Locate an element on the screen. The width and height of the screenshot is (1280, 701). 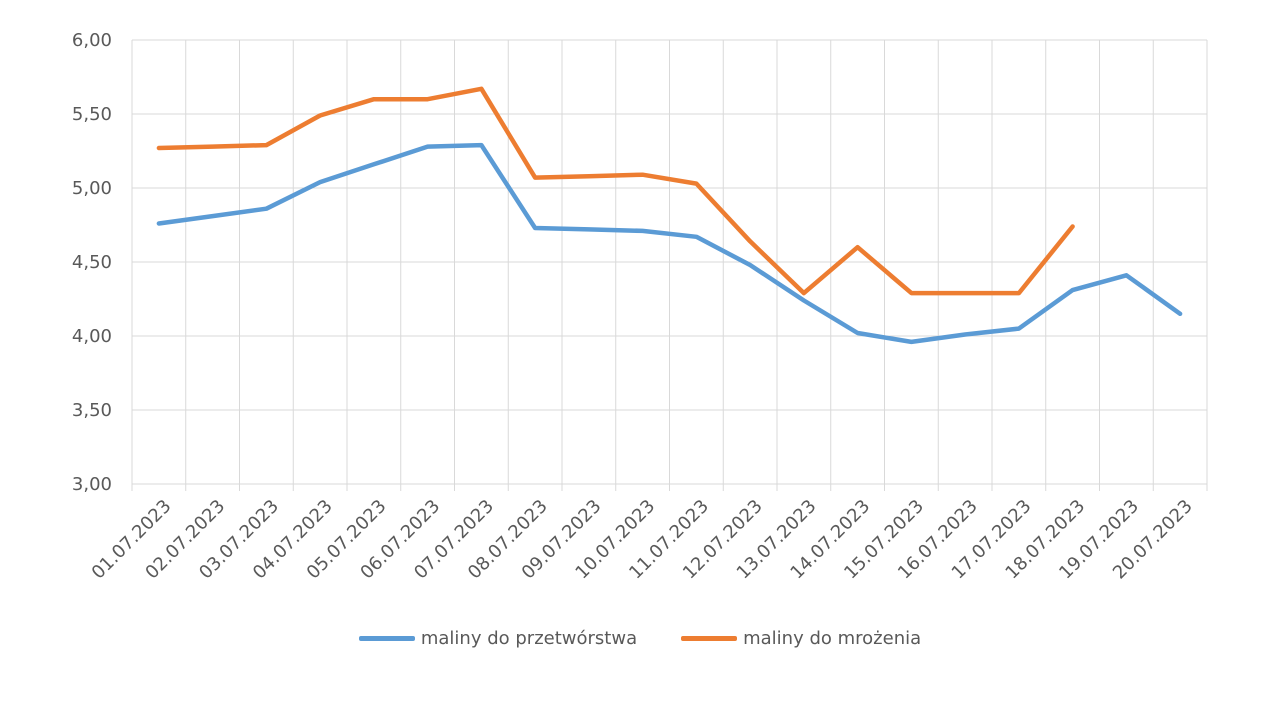
y-tick-label: 5,00 is located at coordinates (92, 188).